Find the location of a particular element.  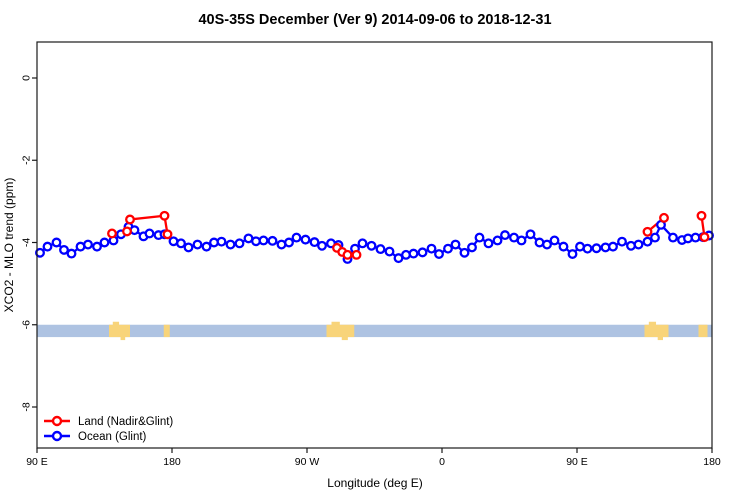

map-band-layer is located at coordinates (374, 331).